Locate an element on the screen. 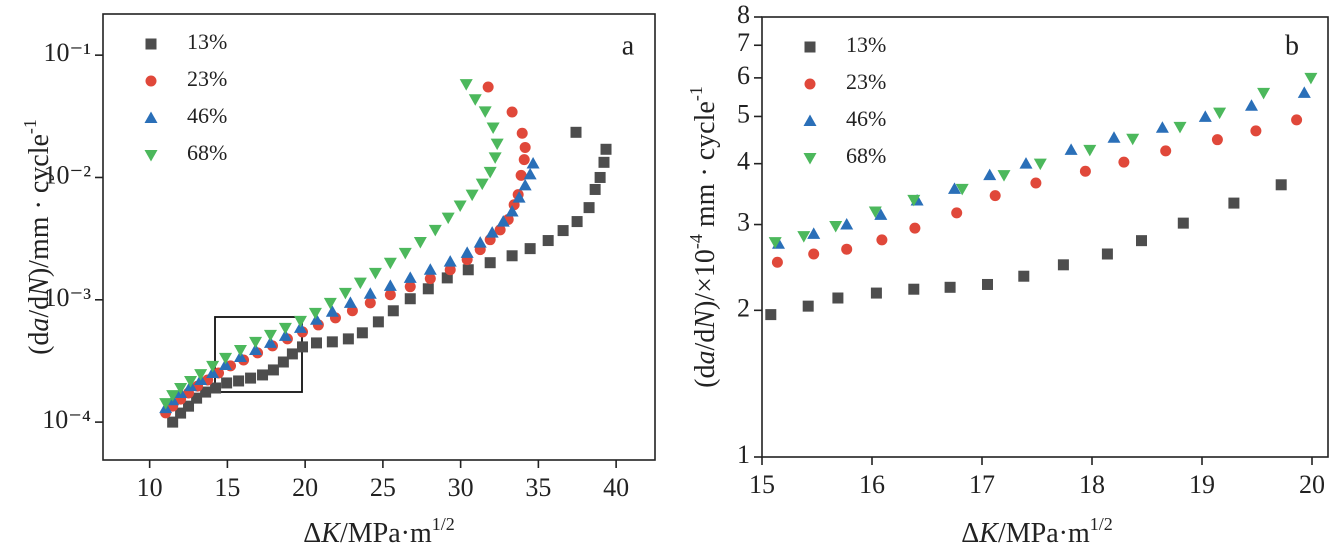 Image resolution: width=1336 pixels, height=559 pixels. x-tick-label: 15 is located at coordinates (227, 487).